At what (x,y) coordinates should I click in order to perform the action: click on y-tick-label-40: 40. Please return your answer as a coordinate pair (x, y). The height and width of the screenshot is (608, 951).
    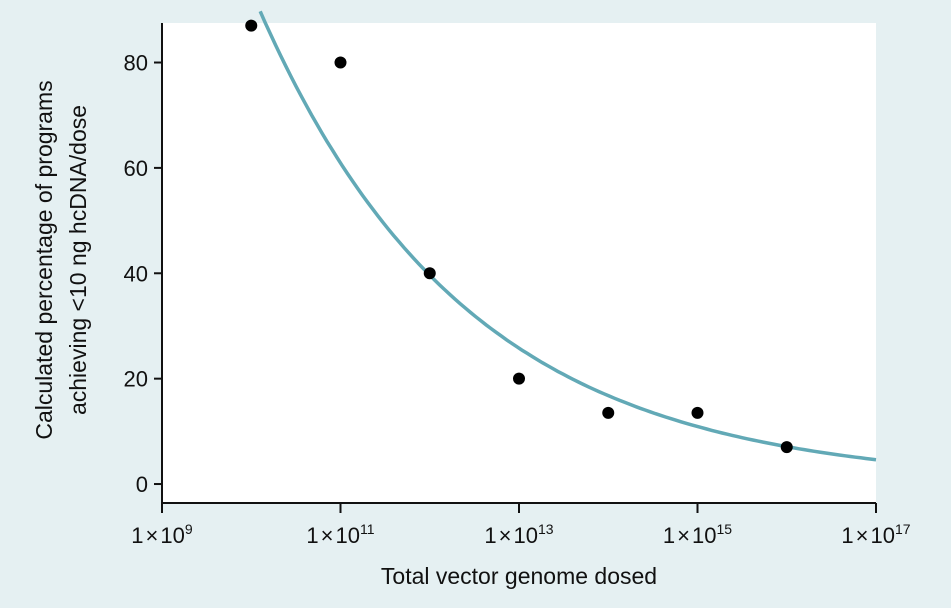
    Looking at the image, I should click on (136, 273).